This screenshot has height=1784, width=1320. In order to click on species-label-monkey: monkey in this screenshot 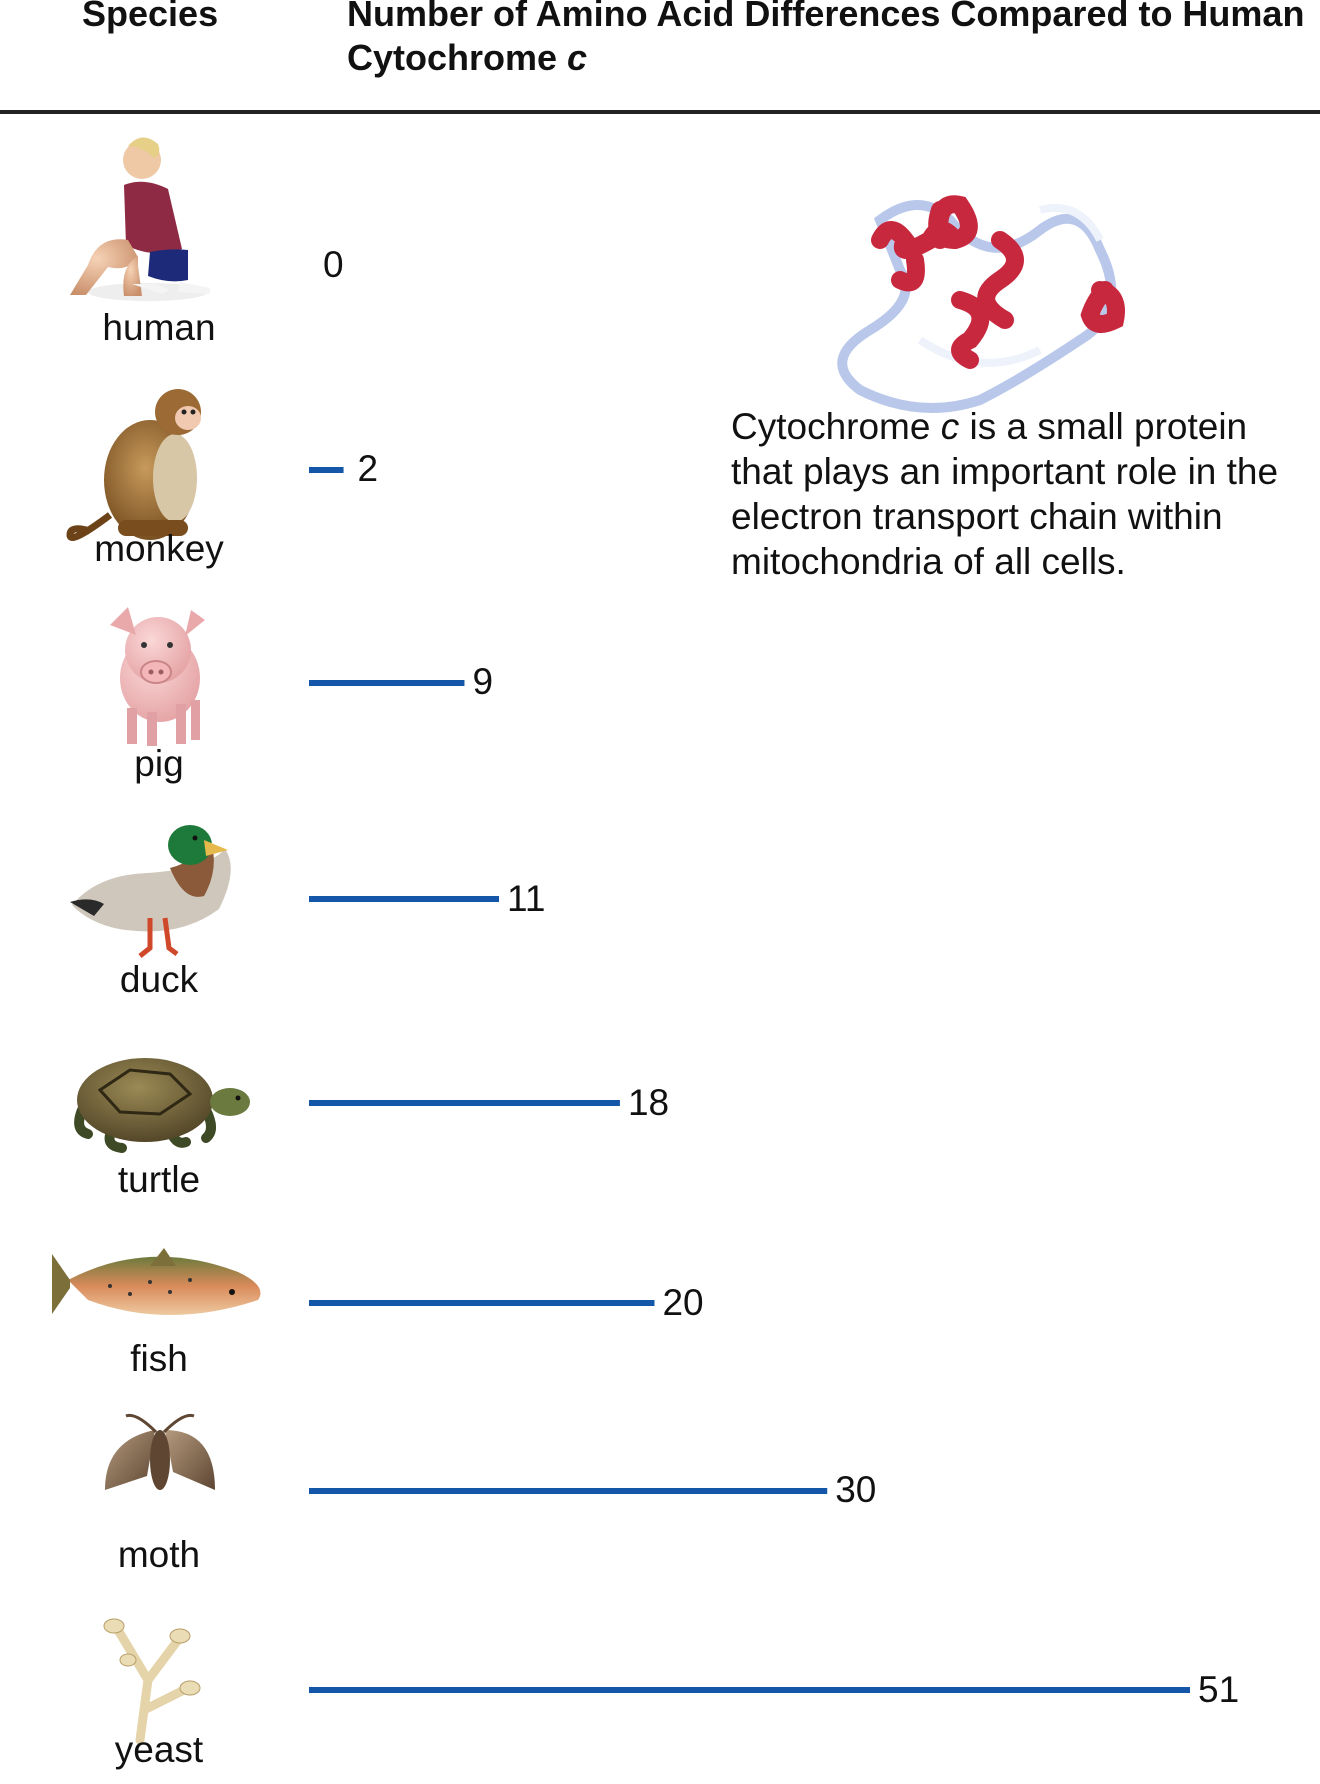, I will do `click(159, 548)`.